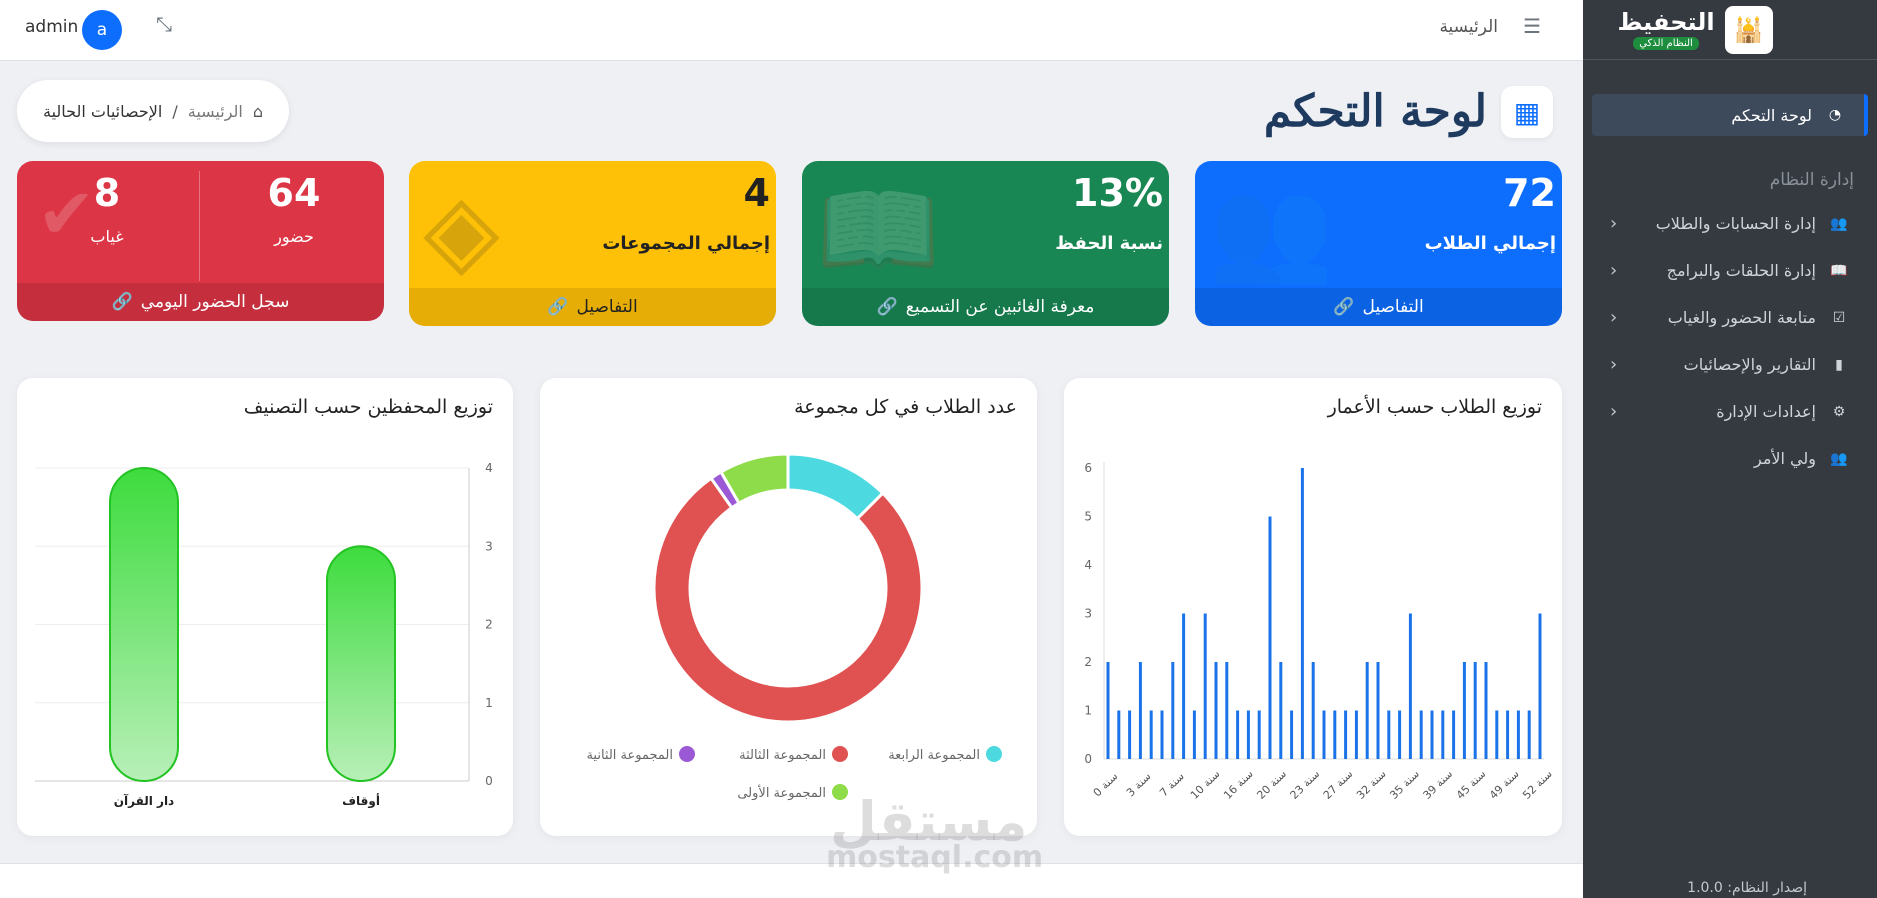 This screenshot has height=898, width=1877. Describe the element at coordinates (1766, 411) in the screenshot. I see `sidebar-item-label: إعدادات الإدارة` at that location.